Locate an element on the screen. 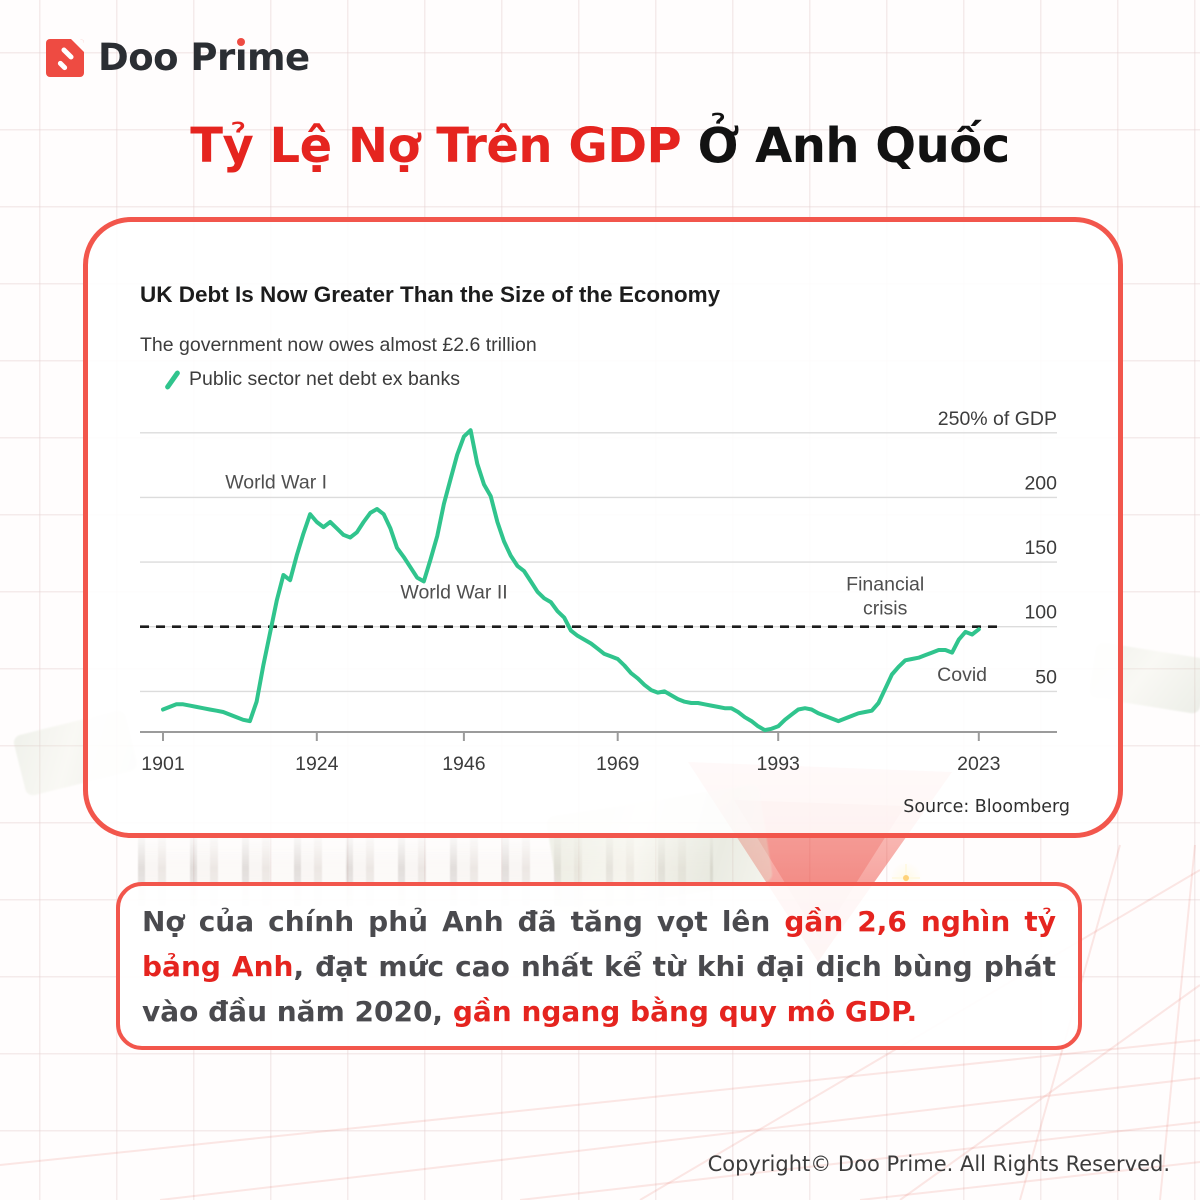  brand-name-part: Doo Pr is located at coordinates (166, 57).